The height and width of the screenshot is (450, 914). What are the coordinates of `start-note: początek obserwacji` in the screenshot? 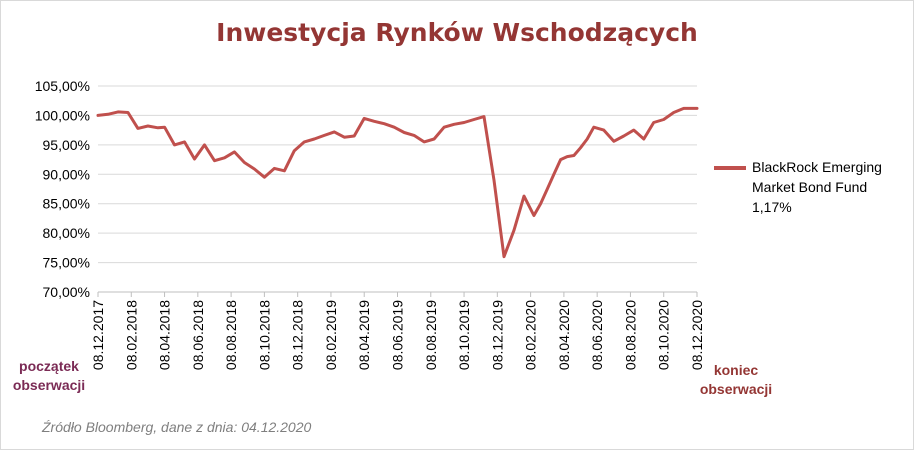 It's located at (49, 376).